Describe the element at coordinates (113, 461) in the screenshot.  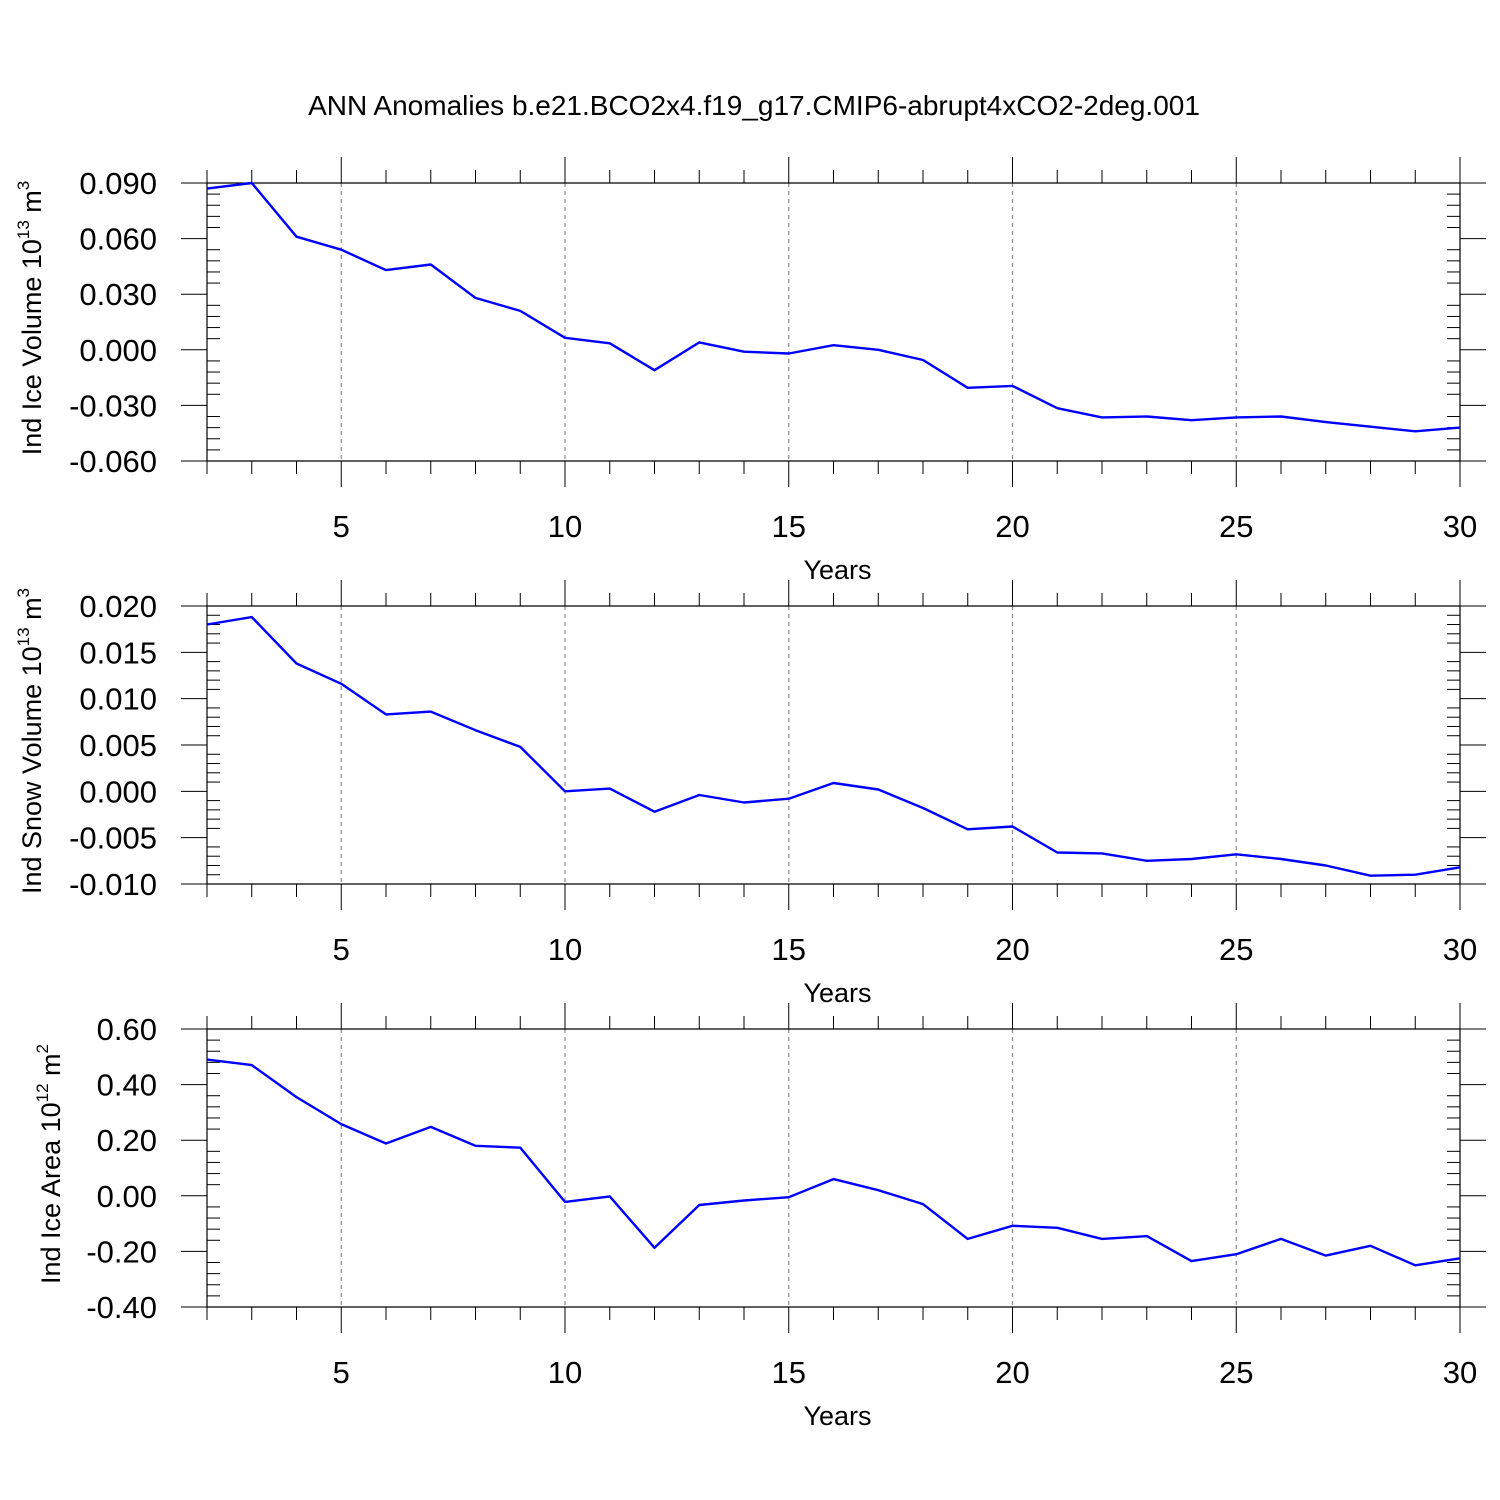
I see `y-tick-label: -0.060` at that location.